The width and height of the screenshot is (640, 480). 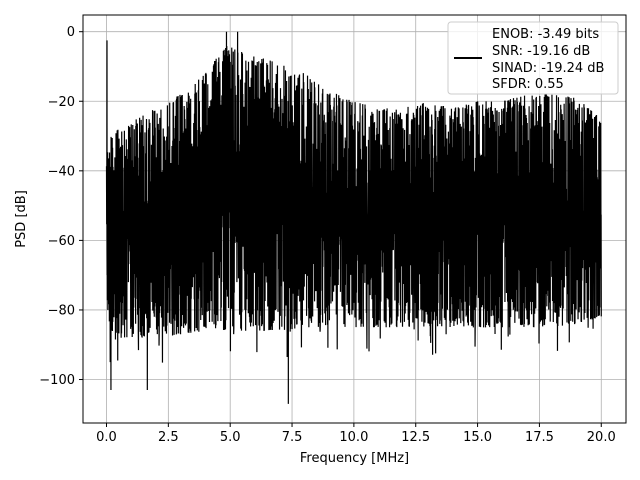 I want to click on y-tick-label: −100, so click(x=57, y=380).